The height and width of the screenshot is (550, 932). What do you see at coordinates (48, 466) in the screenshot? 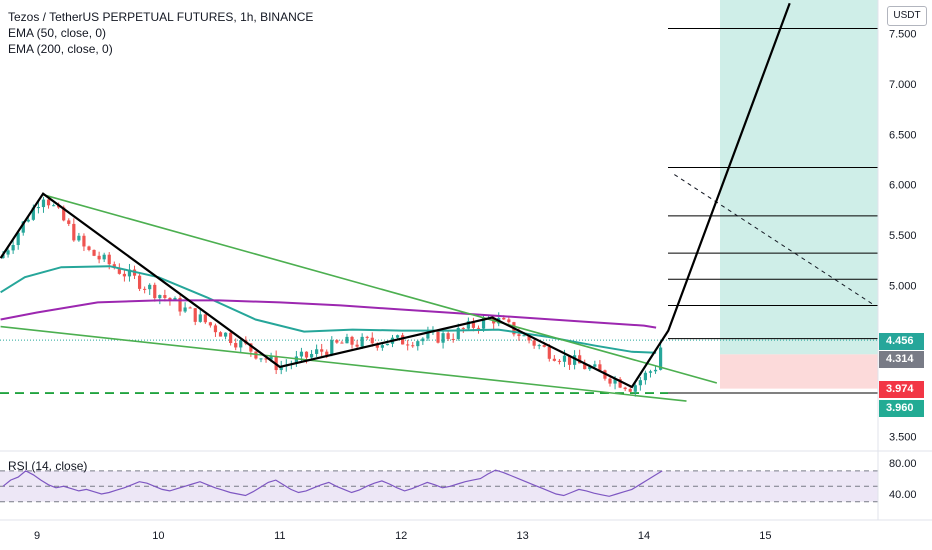
I see `rsi-legend: RSI (14, close)` at bounding box center [48, 466].